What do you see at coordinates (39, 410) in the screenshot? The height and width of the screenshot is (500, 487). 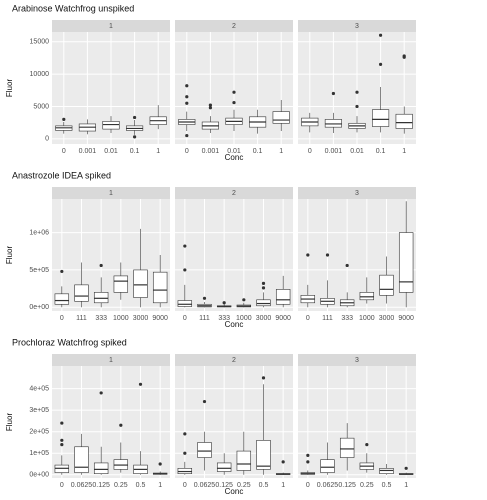 I see `y-tick-label: 3e+05` at bounding box center [39, 410].